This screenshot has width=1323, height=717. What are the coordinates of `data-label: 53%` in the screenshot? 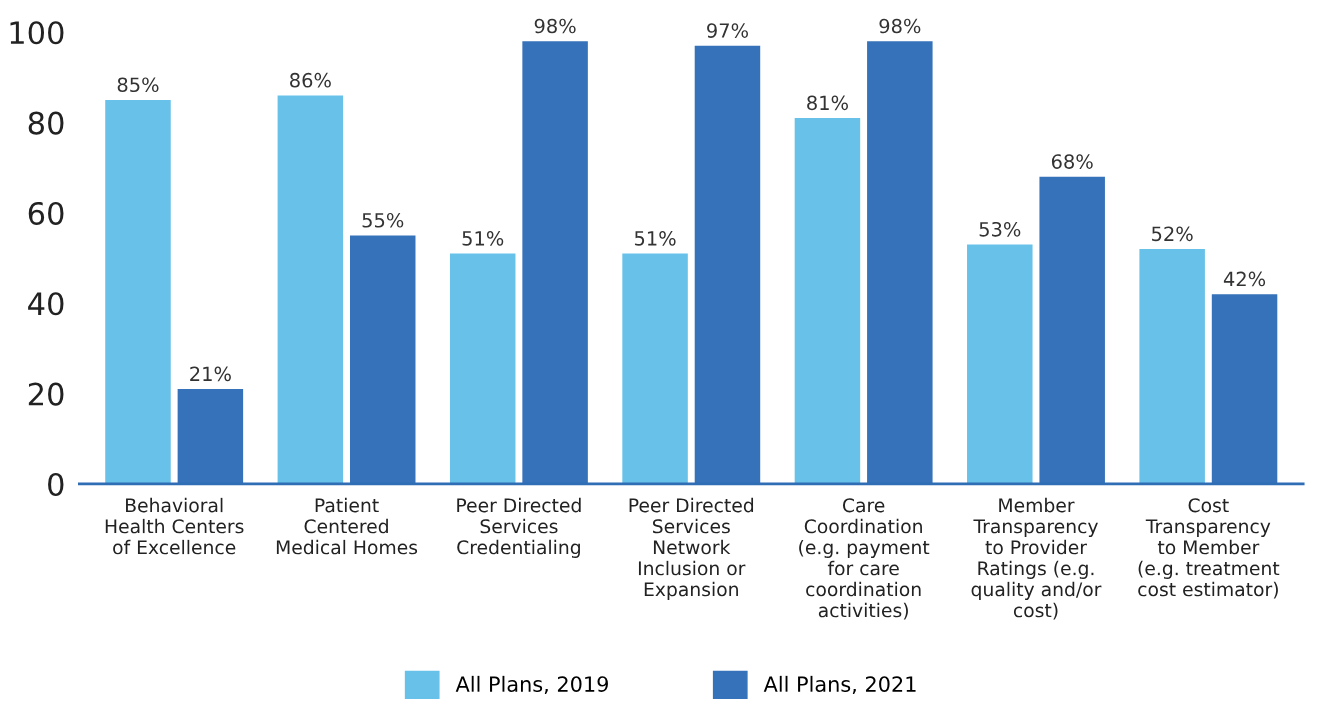 It's located at (1000, 229).